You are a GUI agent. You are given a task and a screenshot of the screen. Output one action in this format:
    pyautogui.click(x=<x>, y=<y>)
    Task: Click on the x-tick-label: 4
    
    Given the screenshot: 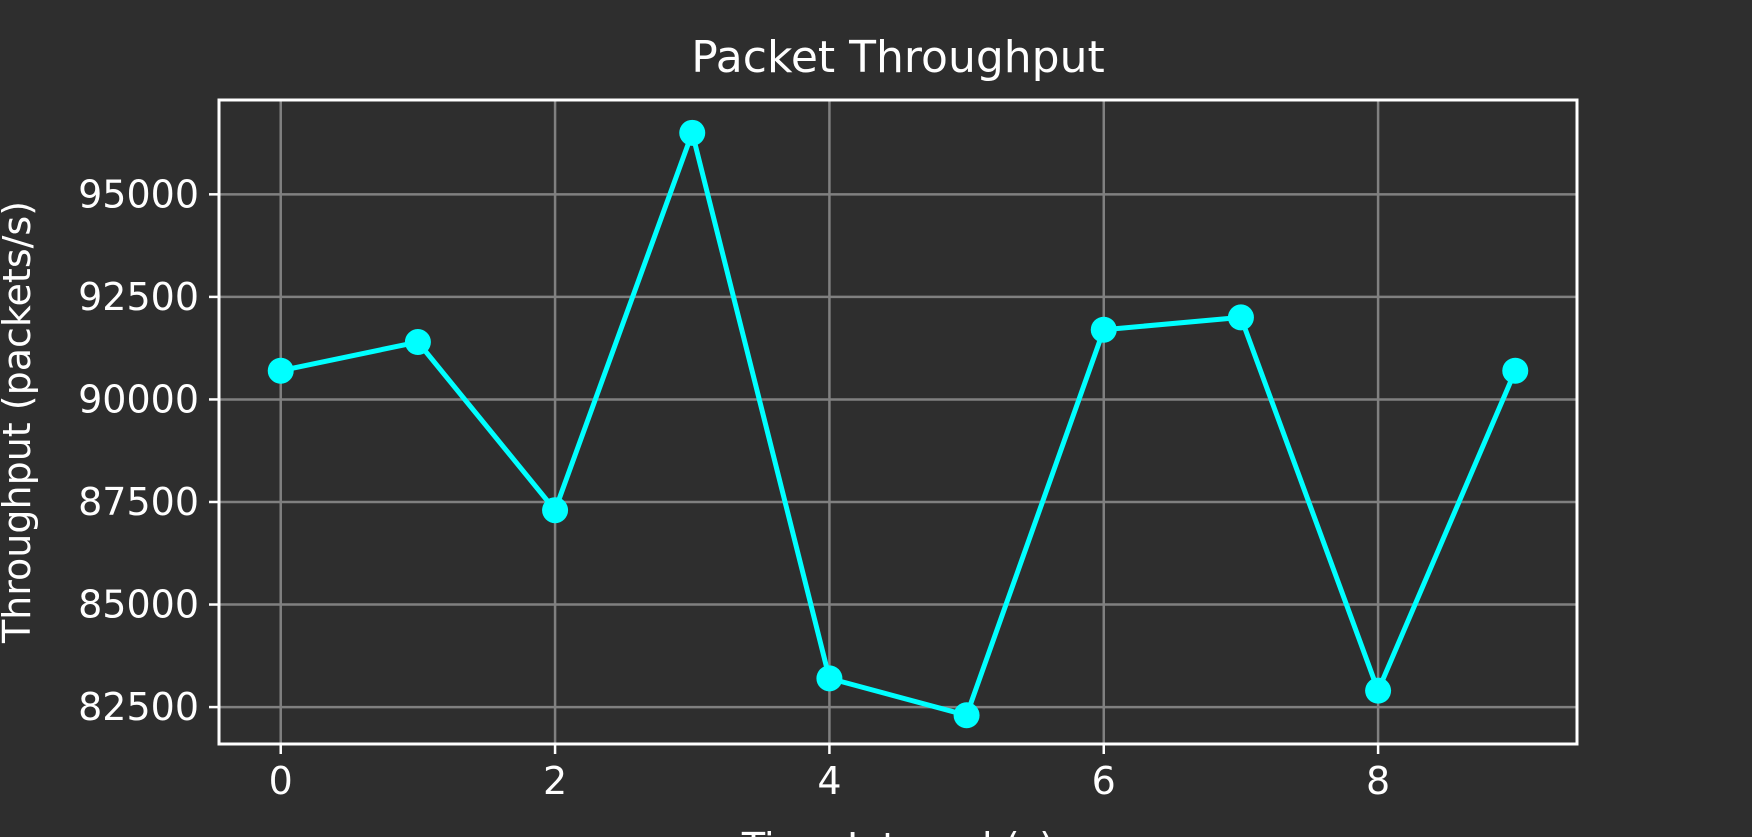 What is the action you would take?
    pyautogui.click(x=829, y=781)
    